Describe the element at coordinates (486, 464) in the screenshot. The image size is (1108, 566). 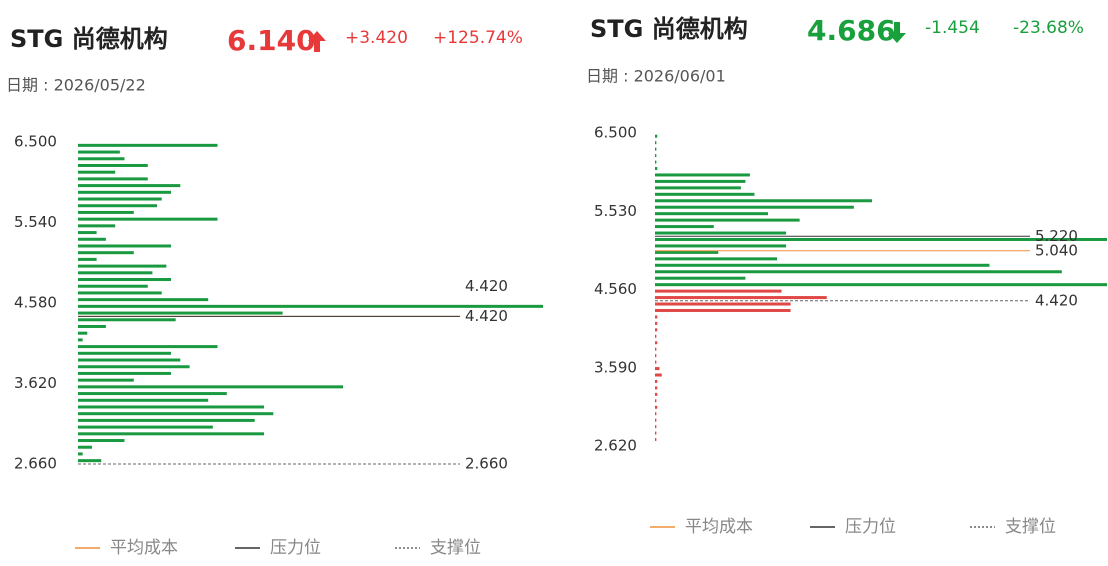
I see `support-label: 2.660` at that location.